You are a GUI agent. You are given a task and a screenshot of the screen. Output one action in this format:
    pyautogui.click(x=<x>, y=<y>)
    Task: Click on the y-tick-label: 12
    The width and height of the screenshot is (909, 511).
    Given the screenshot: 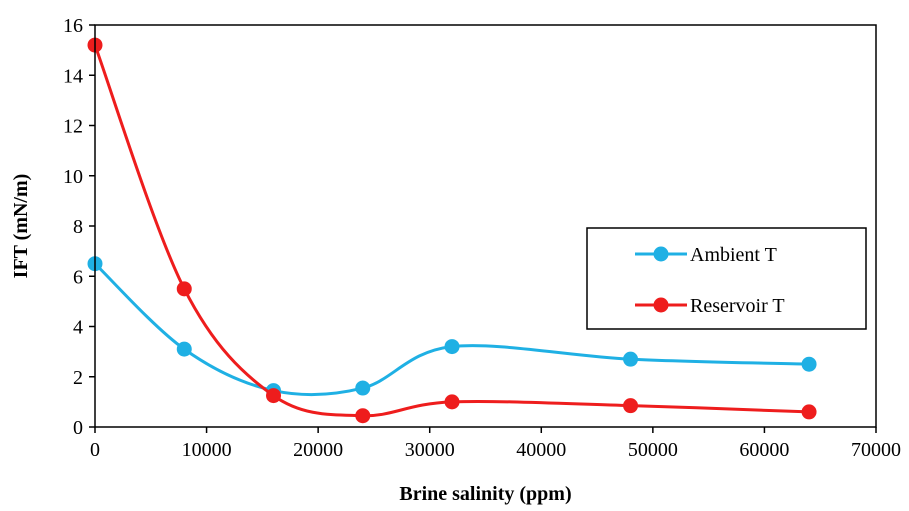 What is the action you would take?
    pyautogui.click(x=73, y=127)
    